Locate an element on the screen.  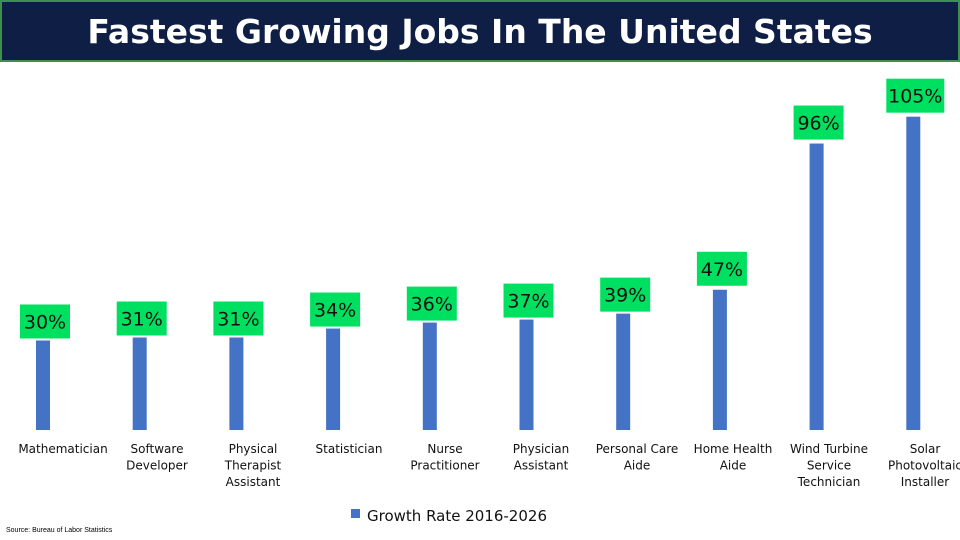
category-label: Personal Care is located at coordinates (637, 449).